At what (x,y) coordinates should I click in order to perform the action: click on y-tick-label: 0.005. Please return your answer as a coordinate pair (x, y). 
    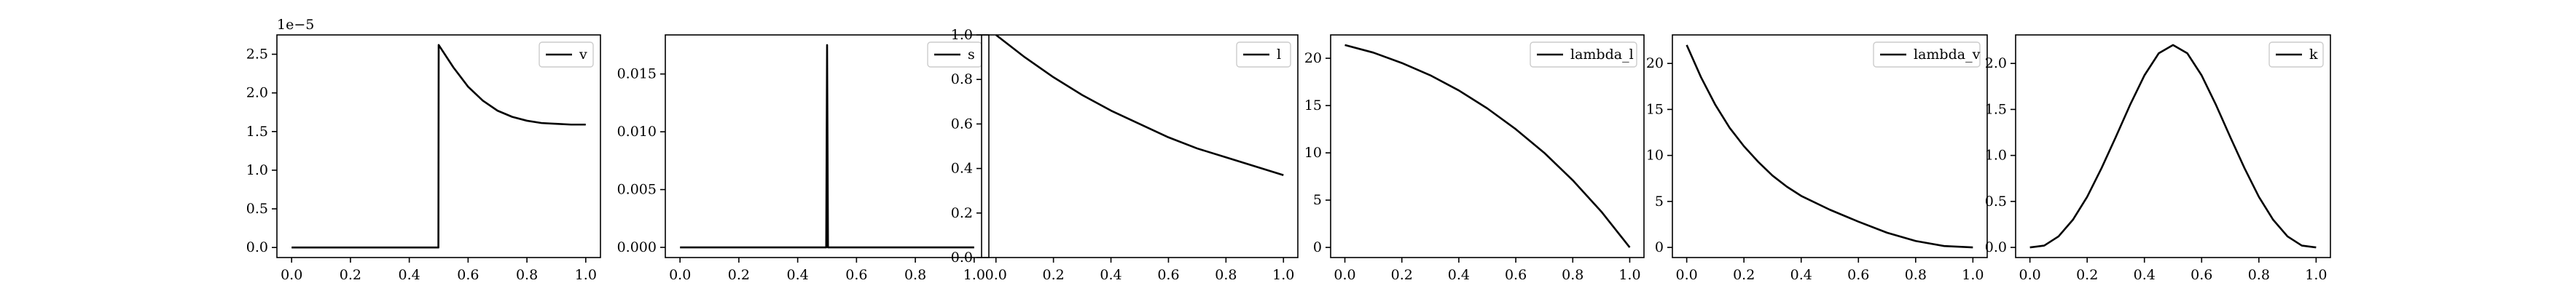
    Looking at the image, I should click on (637, 190).